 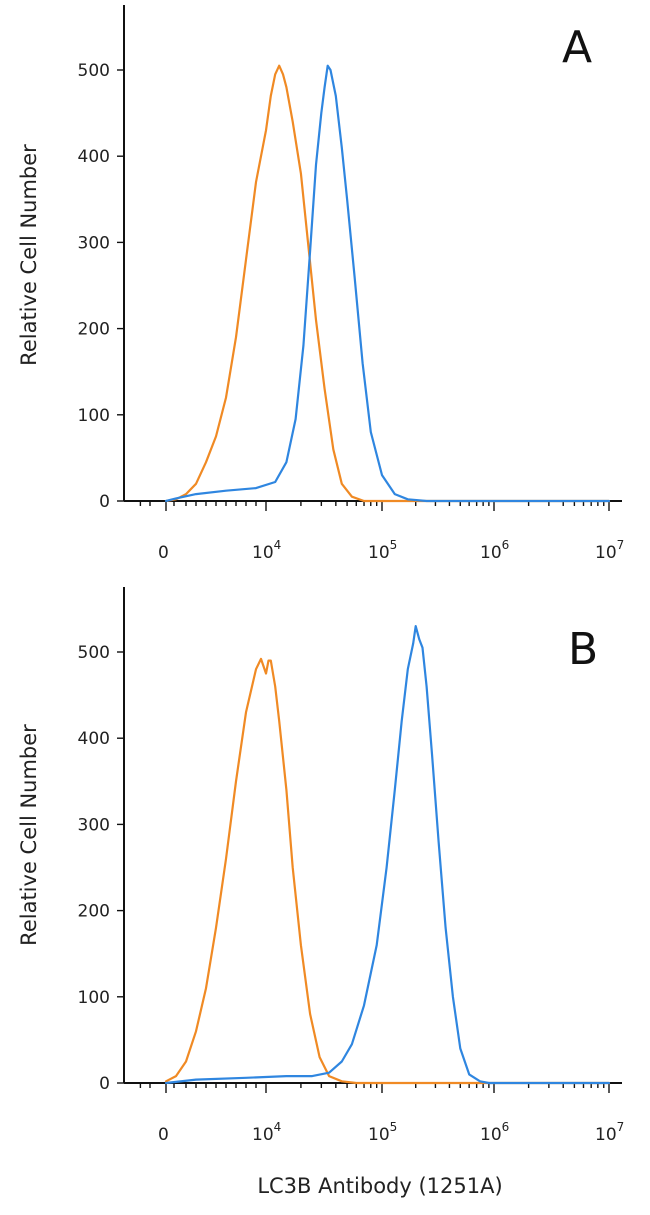 I want to click on panel-a-y-axis-label: Relative Cell Number, so click(x=29, y=255).